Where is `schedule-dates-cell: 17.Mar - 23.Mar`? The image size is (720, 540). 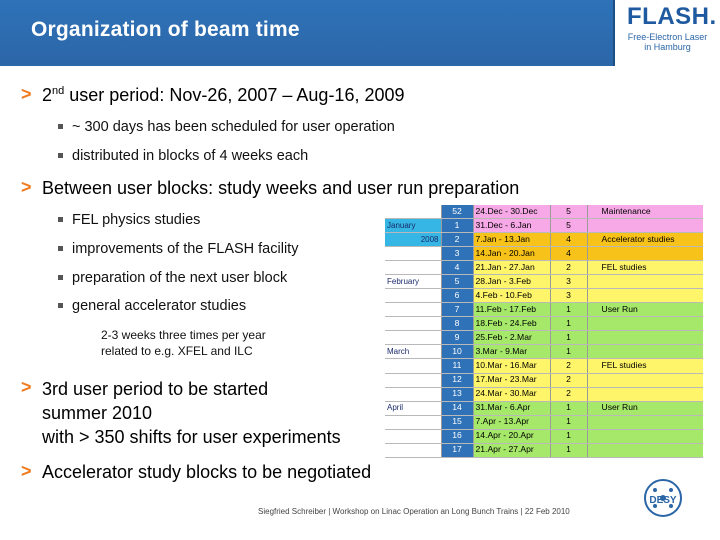 schedule-dates-cell: 17.Mar - 23.Mar is located at coordinates (511, 380).